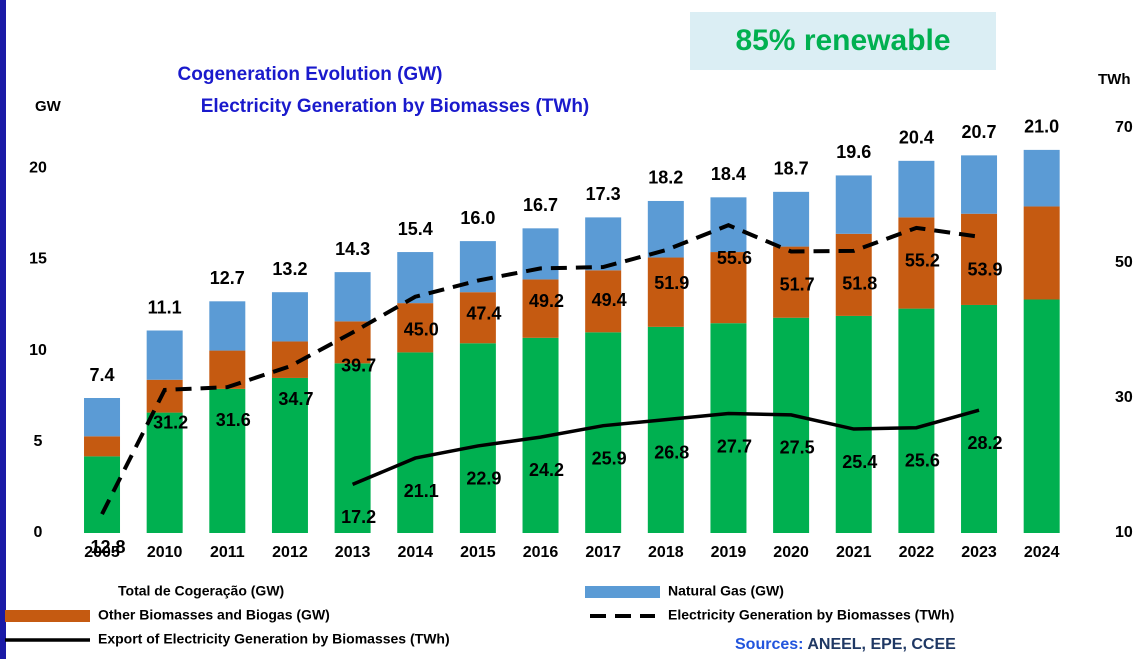 Image resolution: width=1136 pixels, height=659 pixels. Describe the element at coordinates (415, 552) in the screenshot. I see `x-tick-label: 2014` at that location.